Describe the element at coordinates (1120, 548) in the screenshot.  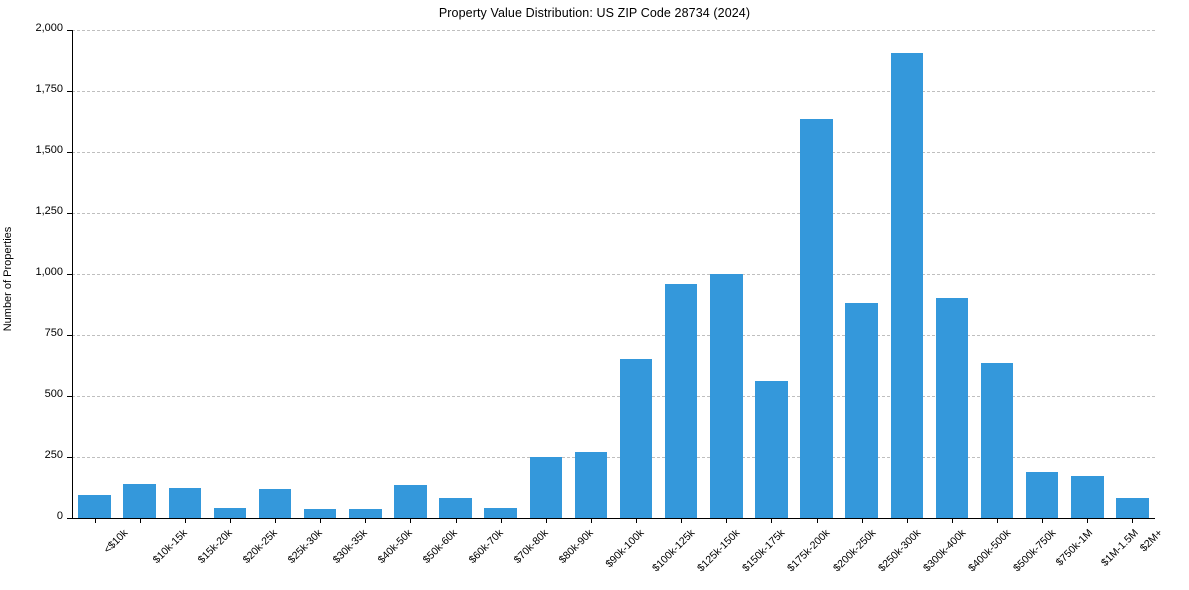
I see `x-tick-label: $1M-1.5M` at that location.